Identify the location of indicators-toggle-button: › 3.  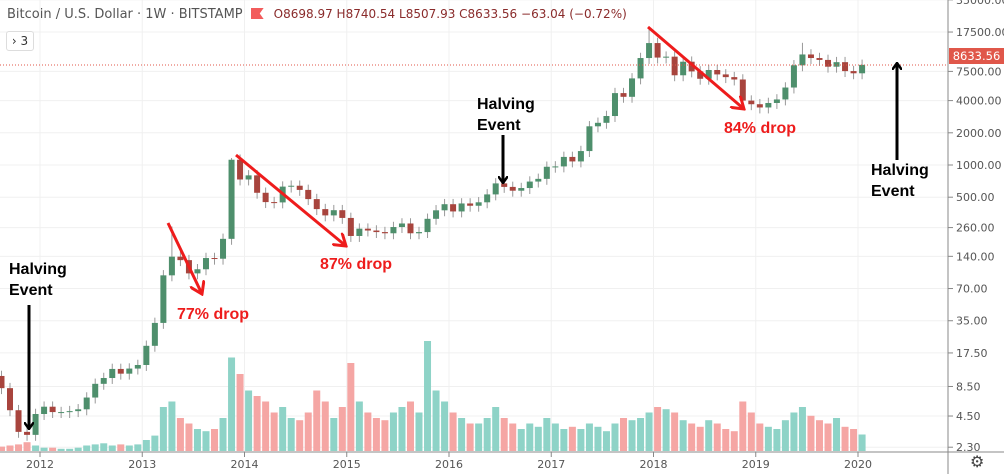
(20, 41).